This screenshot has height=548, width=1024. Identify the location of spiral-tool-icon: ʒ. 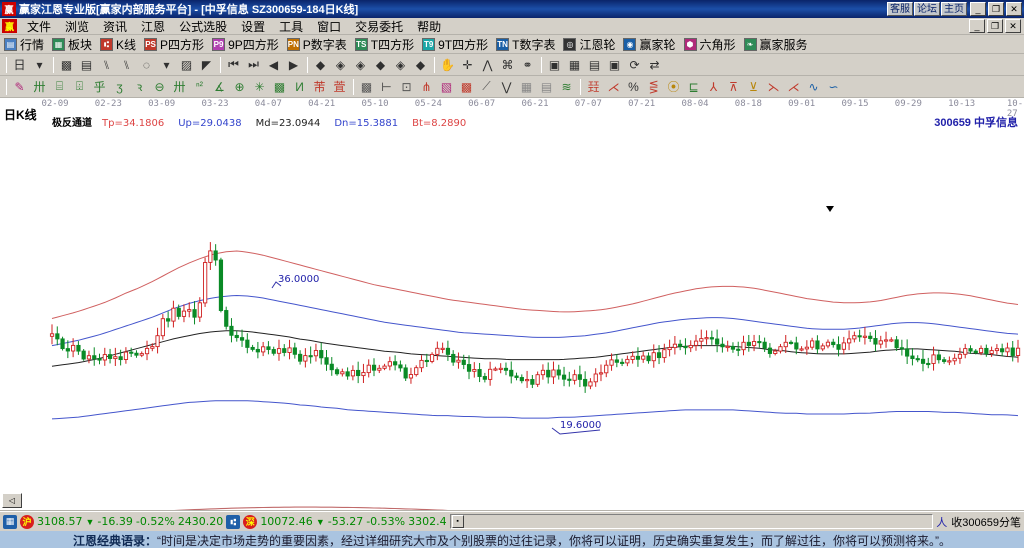
(119, 86).